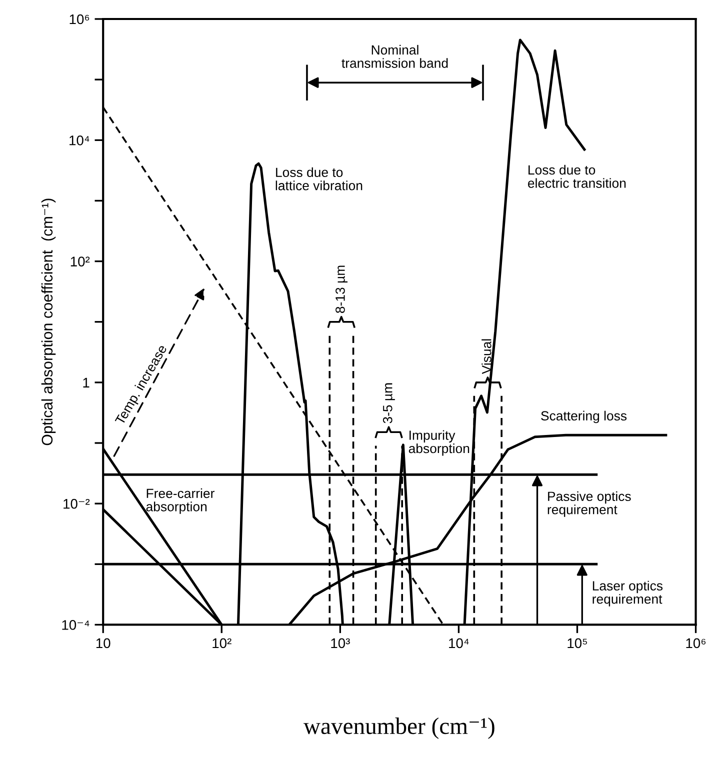 The image size is (721, 760). What do you see at coordinates (388, 403) in the screenshot?
I see `annotation: 3-5 µm` at bounding box center [388, 403].